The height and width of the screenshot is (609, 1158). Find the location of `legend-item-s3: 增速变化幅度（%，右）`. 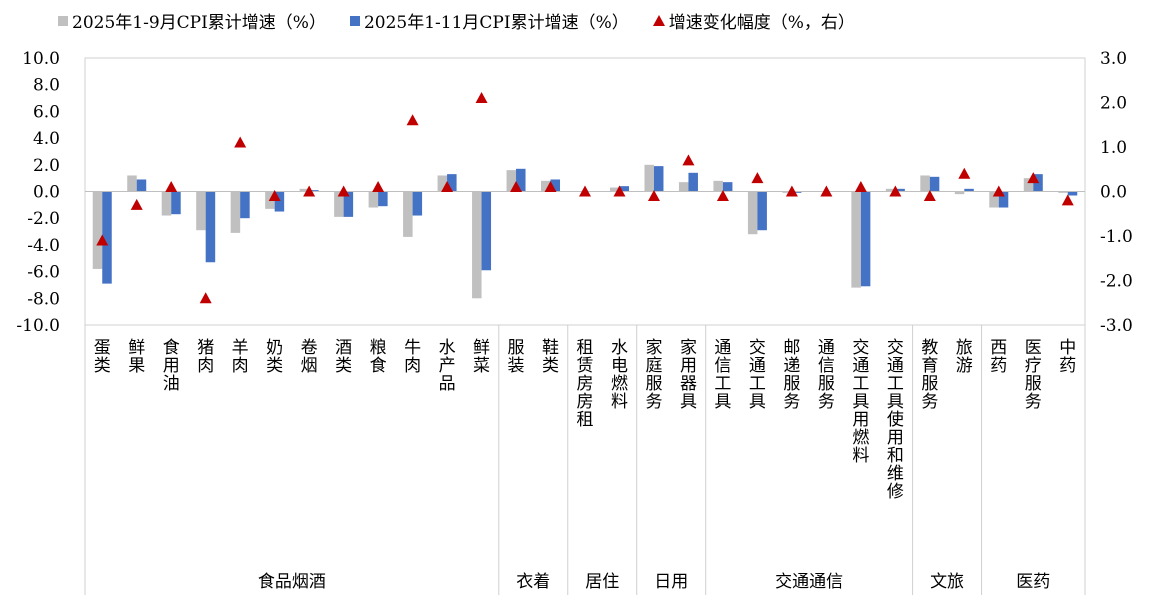

legend-item-s3: 增速变化幅度（%，右） is located at coordinates (753, 20).